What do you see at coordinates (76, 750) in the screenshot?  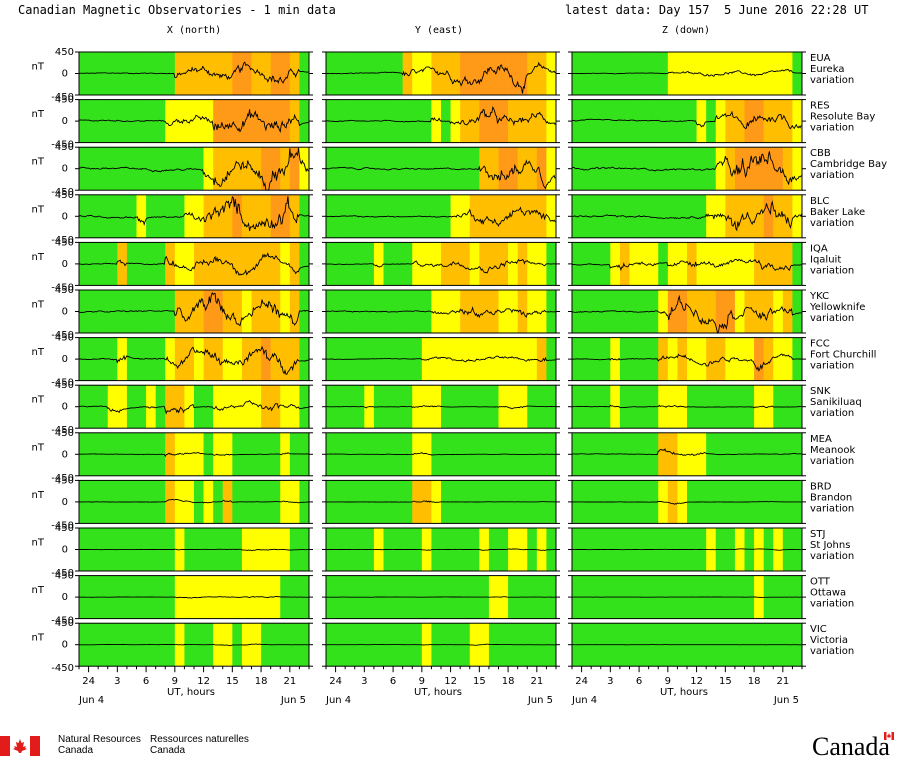 I see `department-en-line-2: Canada` at bounding box center [76, 750].